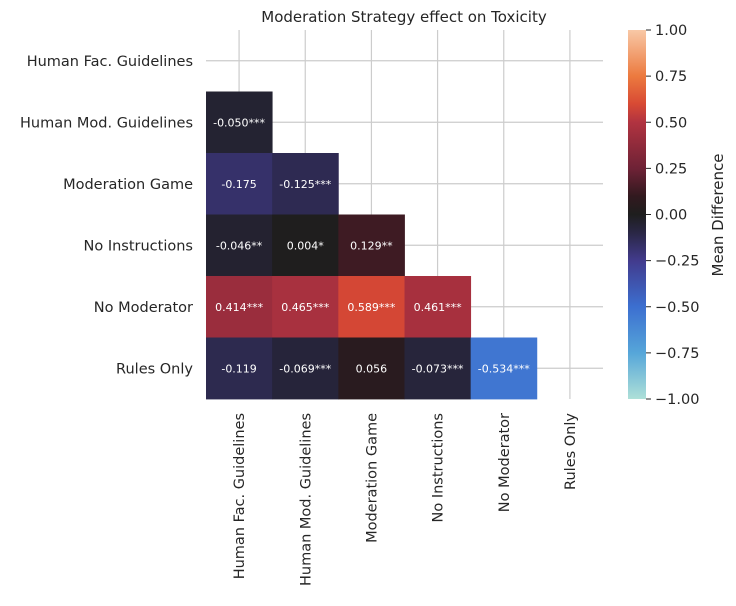 This screenshot has height=606, width=736. I want to click on cell-value-label: 0.056, so click(372, 368).